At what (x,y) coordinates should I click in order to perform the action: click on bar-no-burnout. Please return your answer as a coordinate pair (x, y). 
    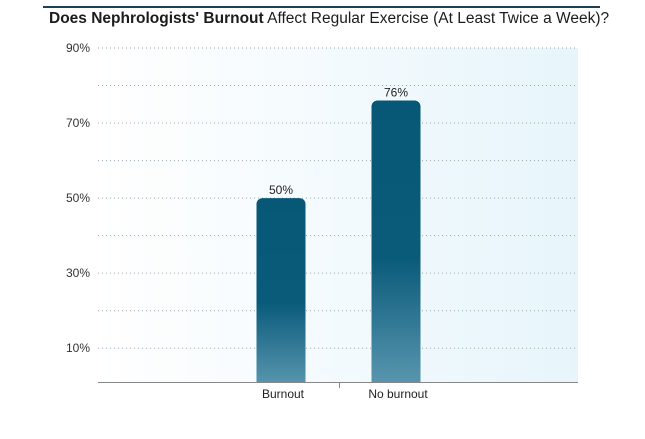
    Looking at the image, I should click on (396, 244).